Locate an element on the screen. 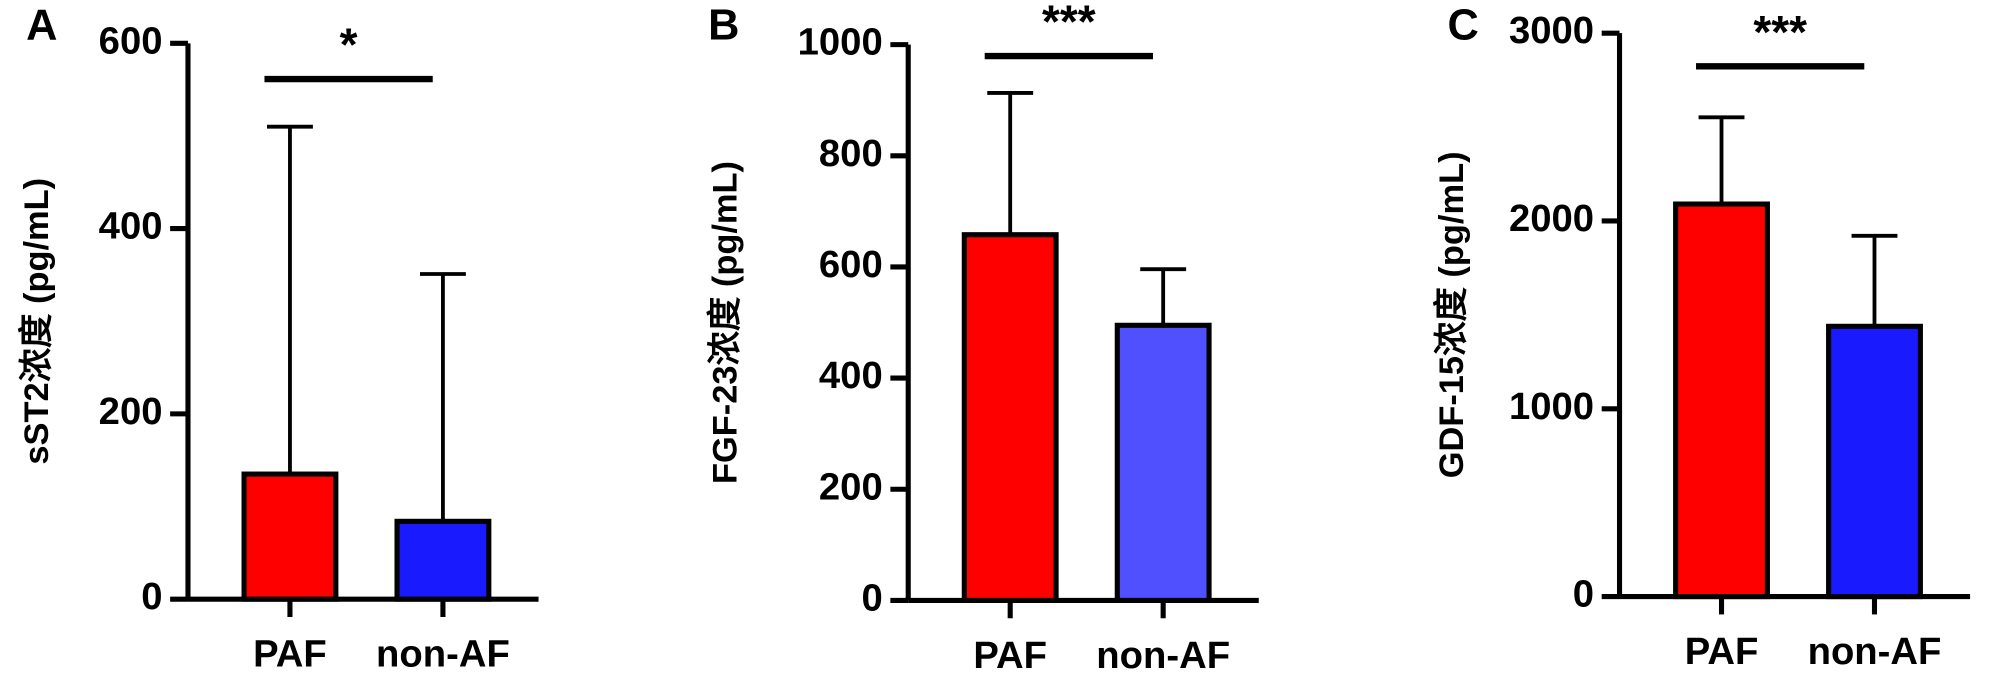 The image size is (2000, 682). y-tick-label: 3000 is located at coordinates (1551, 30).